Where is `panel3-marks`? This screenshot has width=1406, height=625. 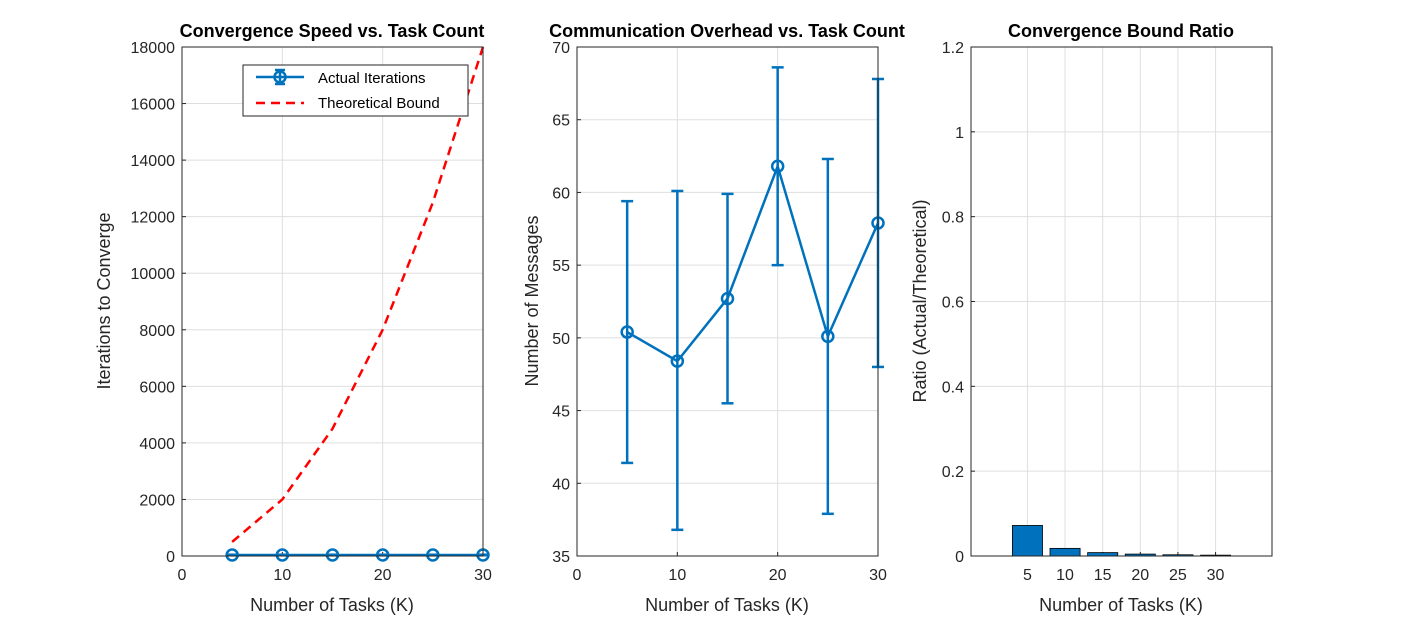 panel3-marks is located at coordinates (1121, 541).